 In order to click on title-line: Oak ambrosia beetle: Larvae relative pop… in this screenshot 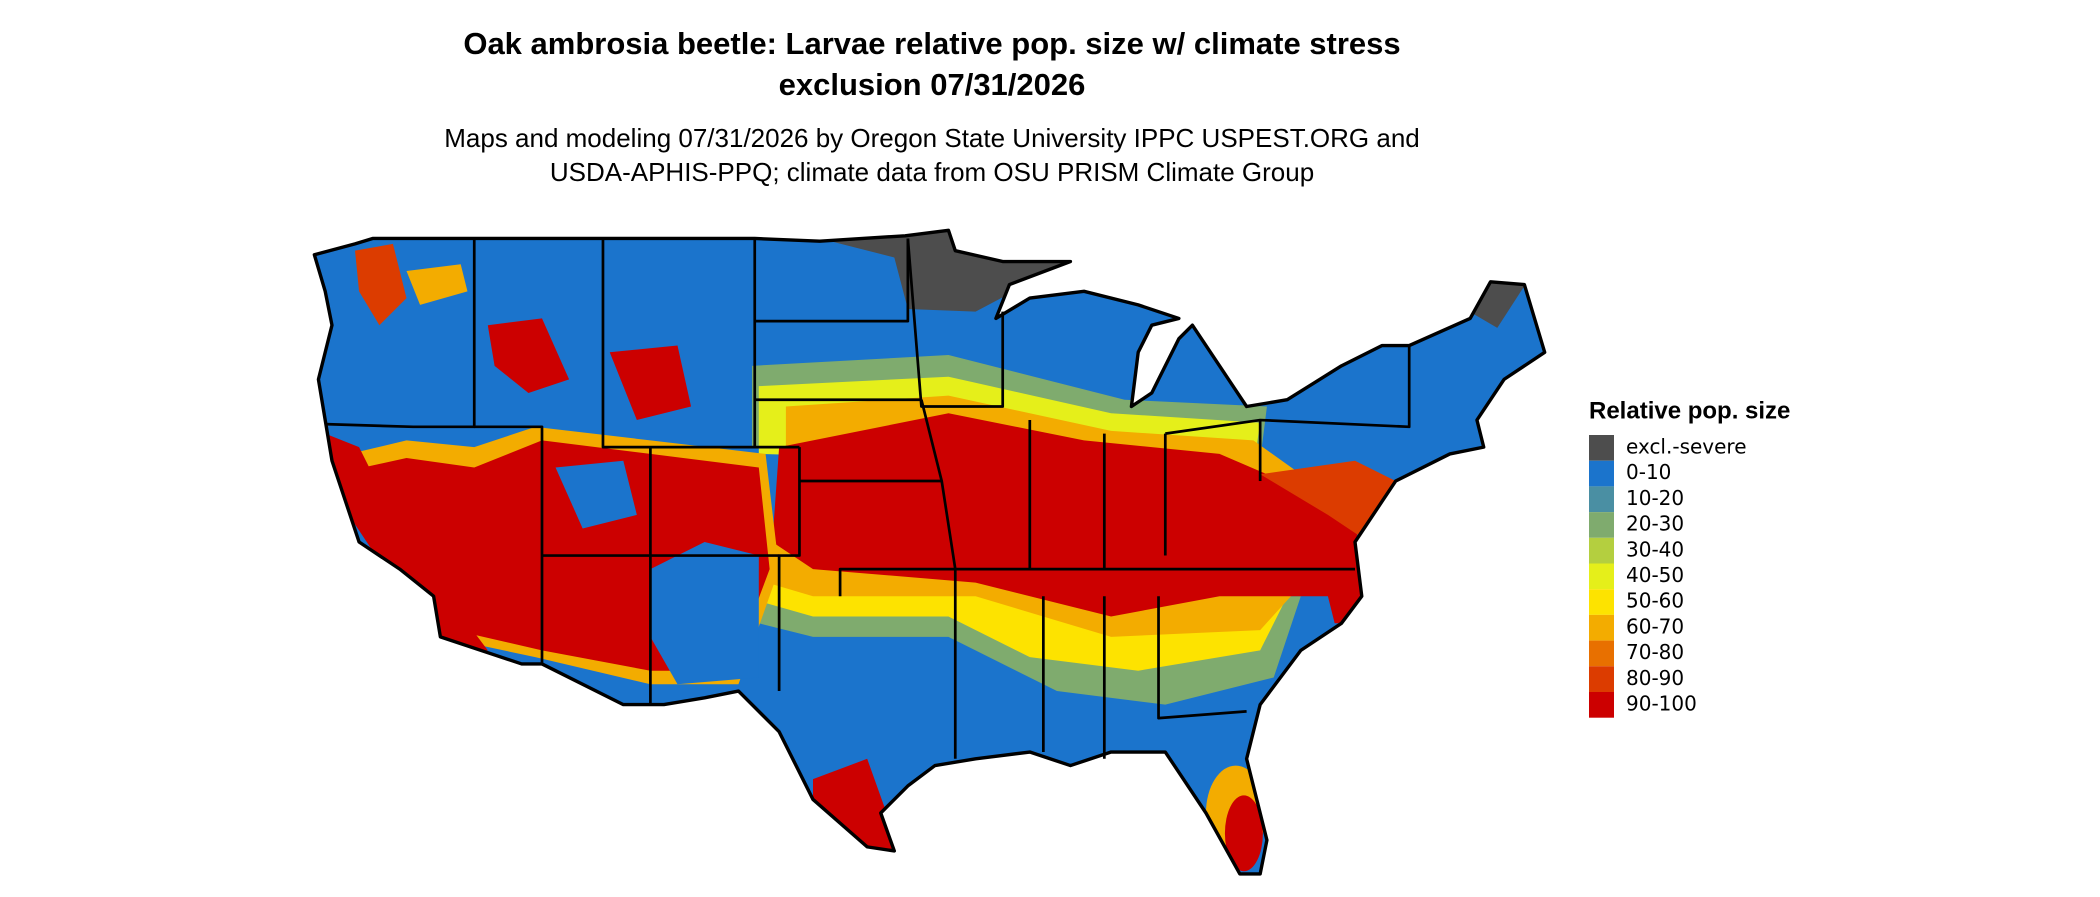, I will do `click(931, 43)`.